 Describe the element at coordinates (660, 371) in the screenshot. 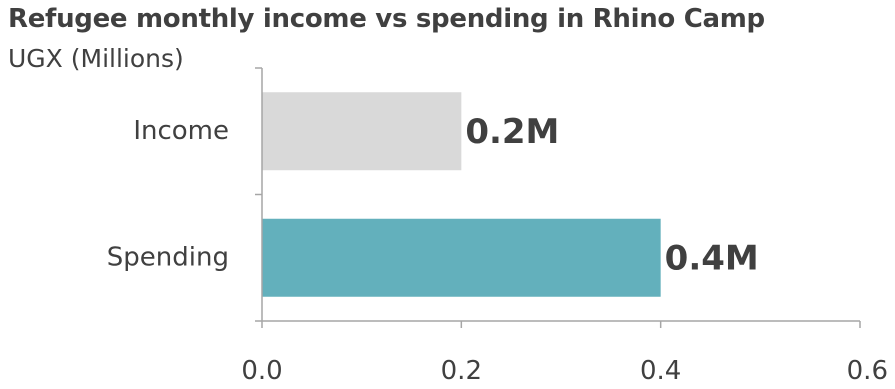

I see `x-tick-label: 0.4` at that location.